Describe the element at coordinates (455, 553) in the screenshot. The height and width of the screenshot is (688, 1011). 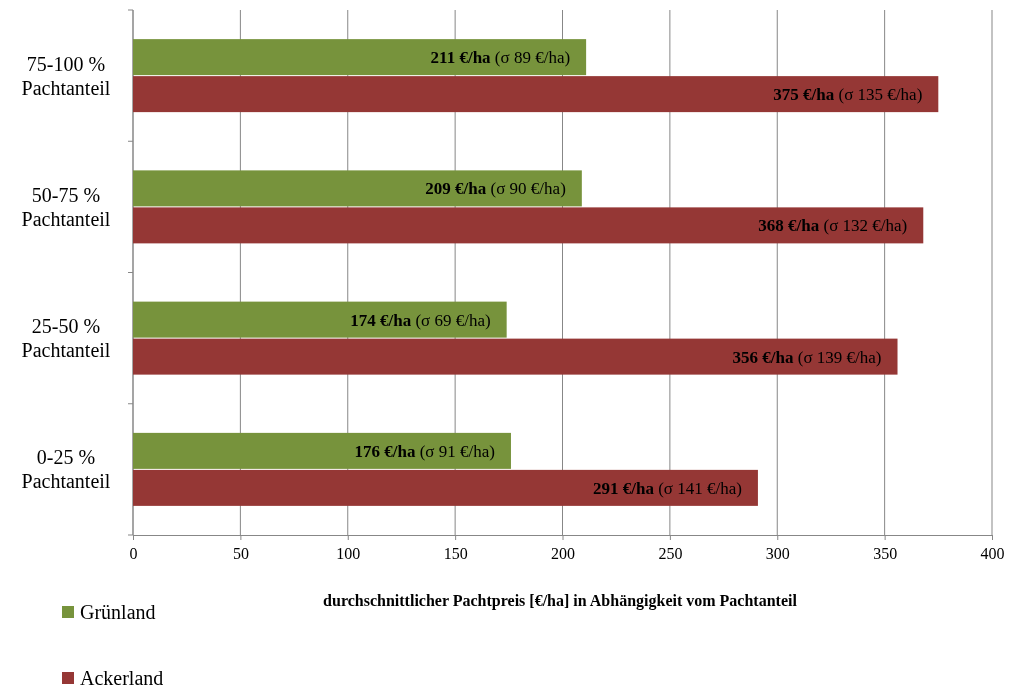
I see `x-tick-label: 150` at that location.